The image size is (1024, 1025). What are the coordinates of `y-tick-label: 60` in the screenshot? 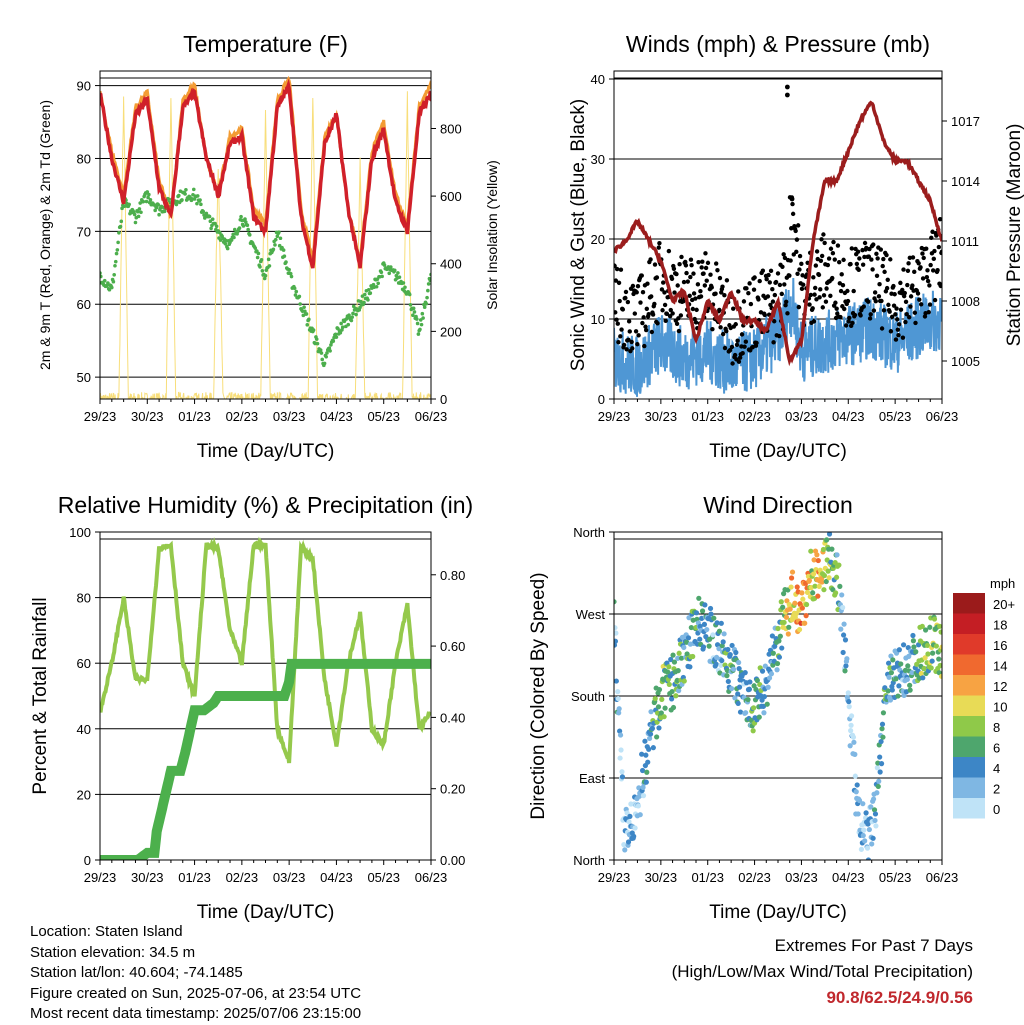 It's located at (84, 663).